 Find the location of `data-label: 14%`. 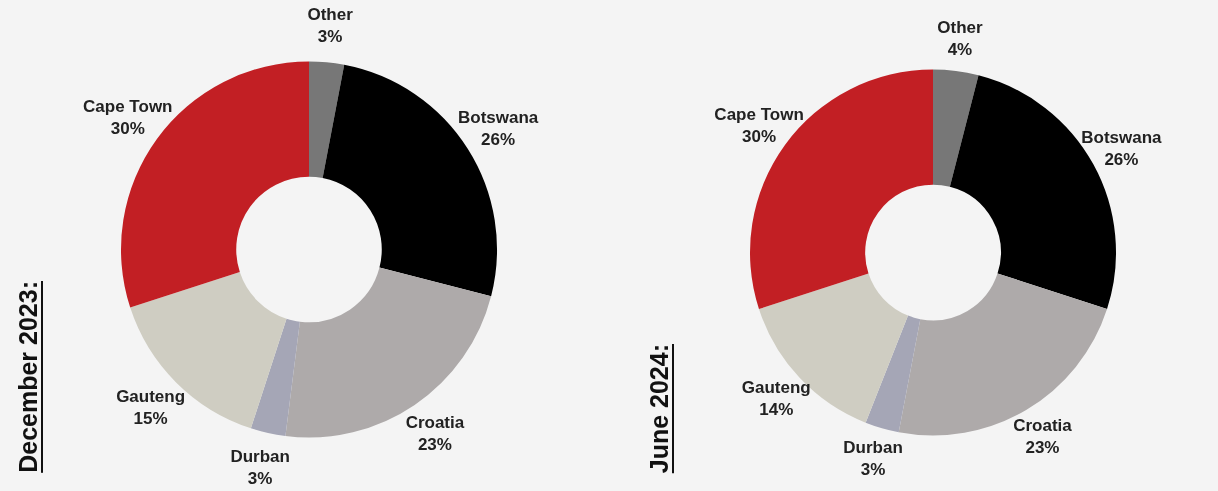

data-label: 14% is located at coordinates (776, 410).